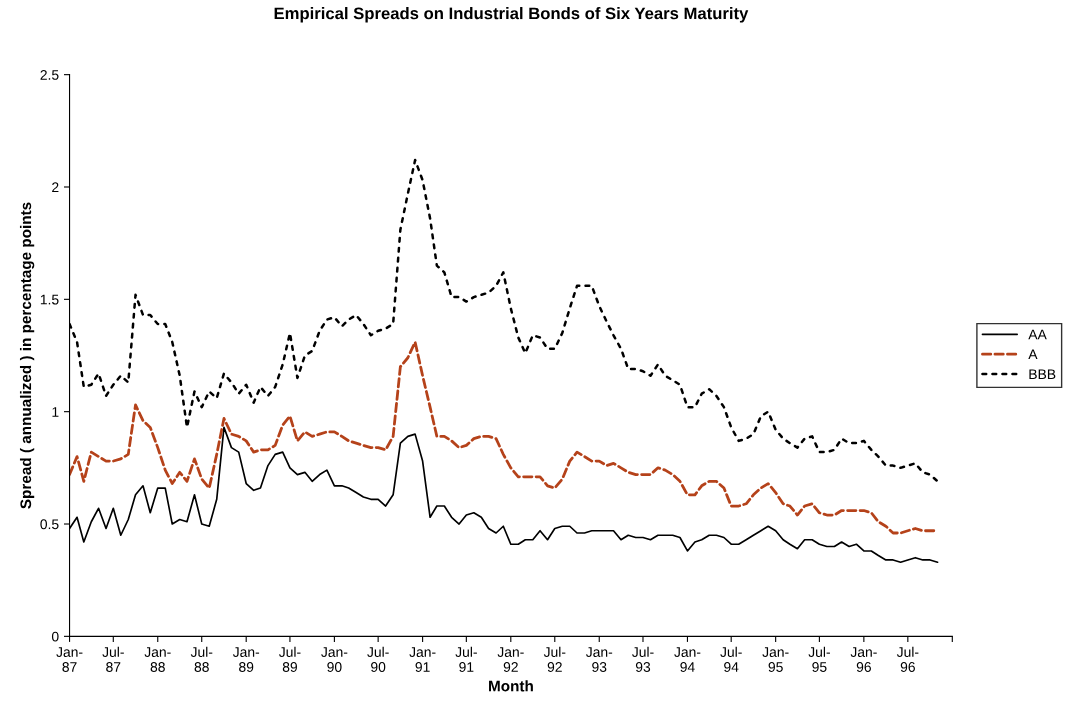 Image resolution: width=1070 pixels, height=711 pixels. Describe the element at coordinates (511, 686) in the screenshot. I see `x-axis-title: Month` at that location.